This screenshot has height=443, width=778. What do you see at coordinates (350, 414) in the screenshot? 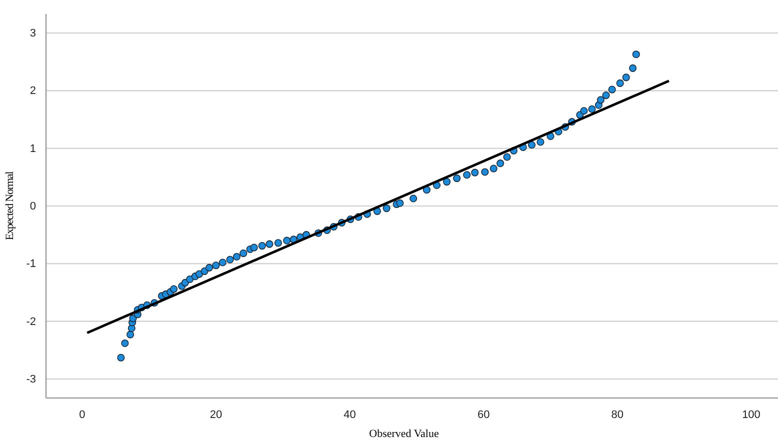
I see `x-tick-label: 40` at bounding box center [350, 414].